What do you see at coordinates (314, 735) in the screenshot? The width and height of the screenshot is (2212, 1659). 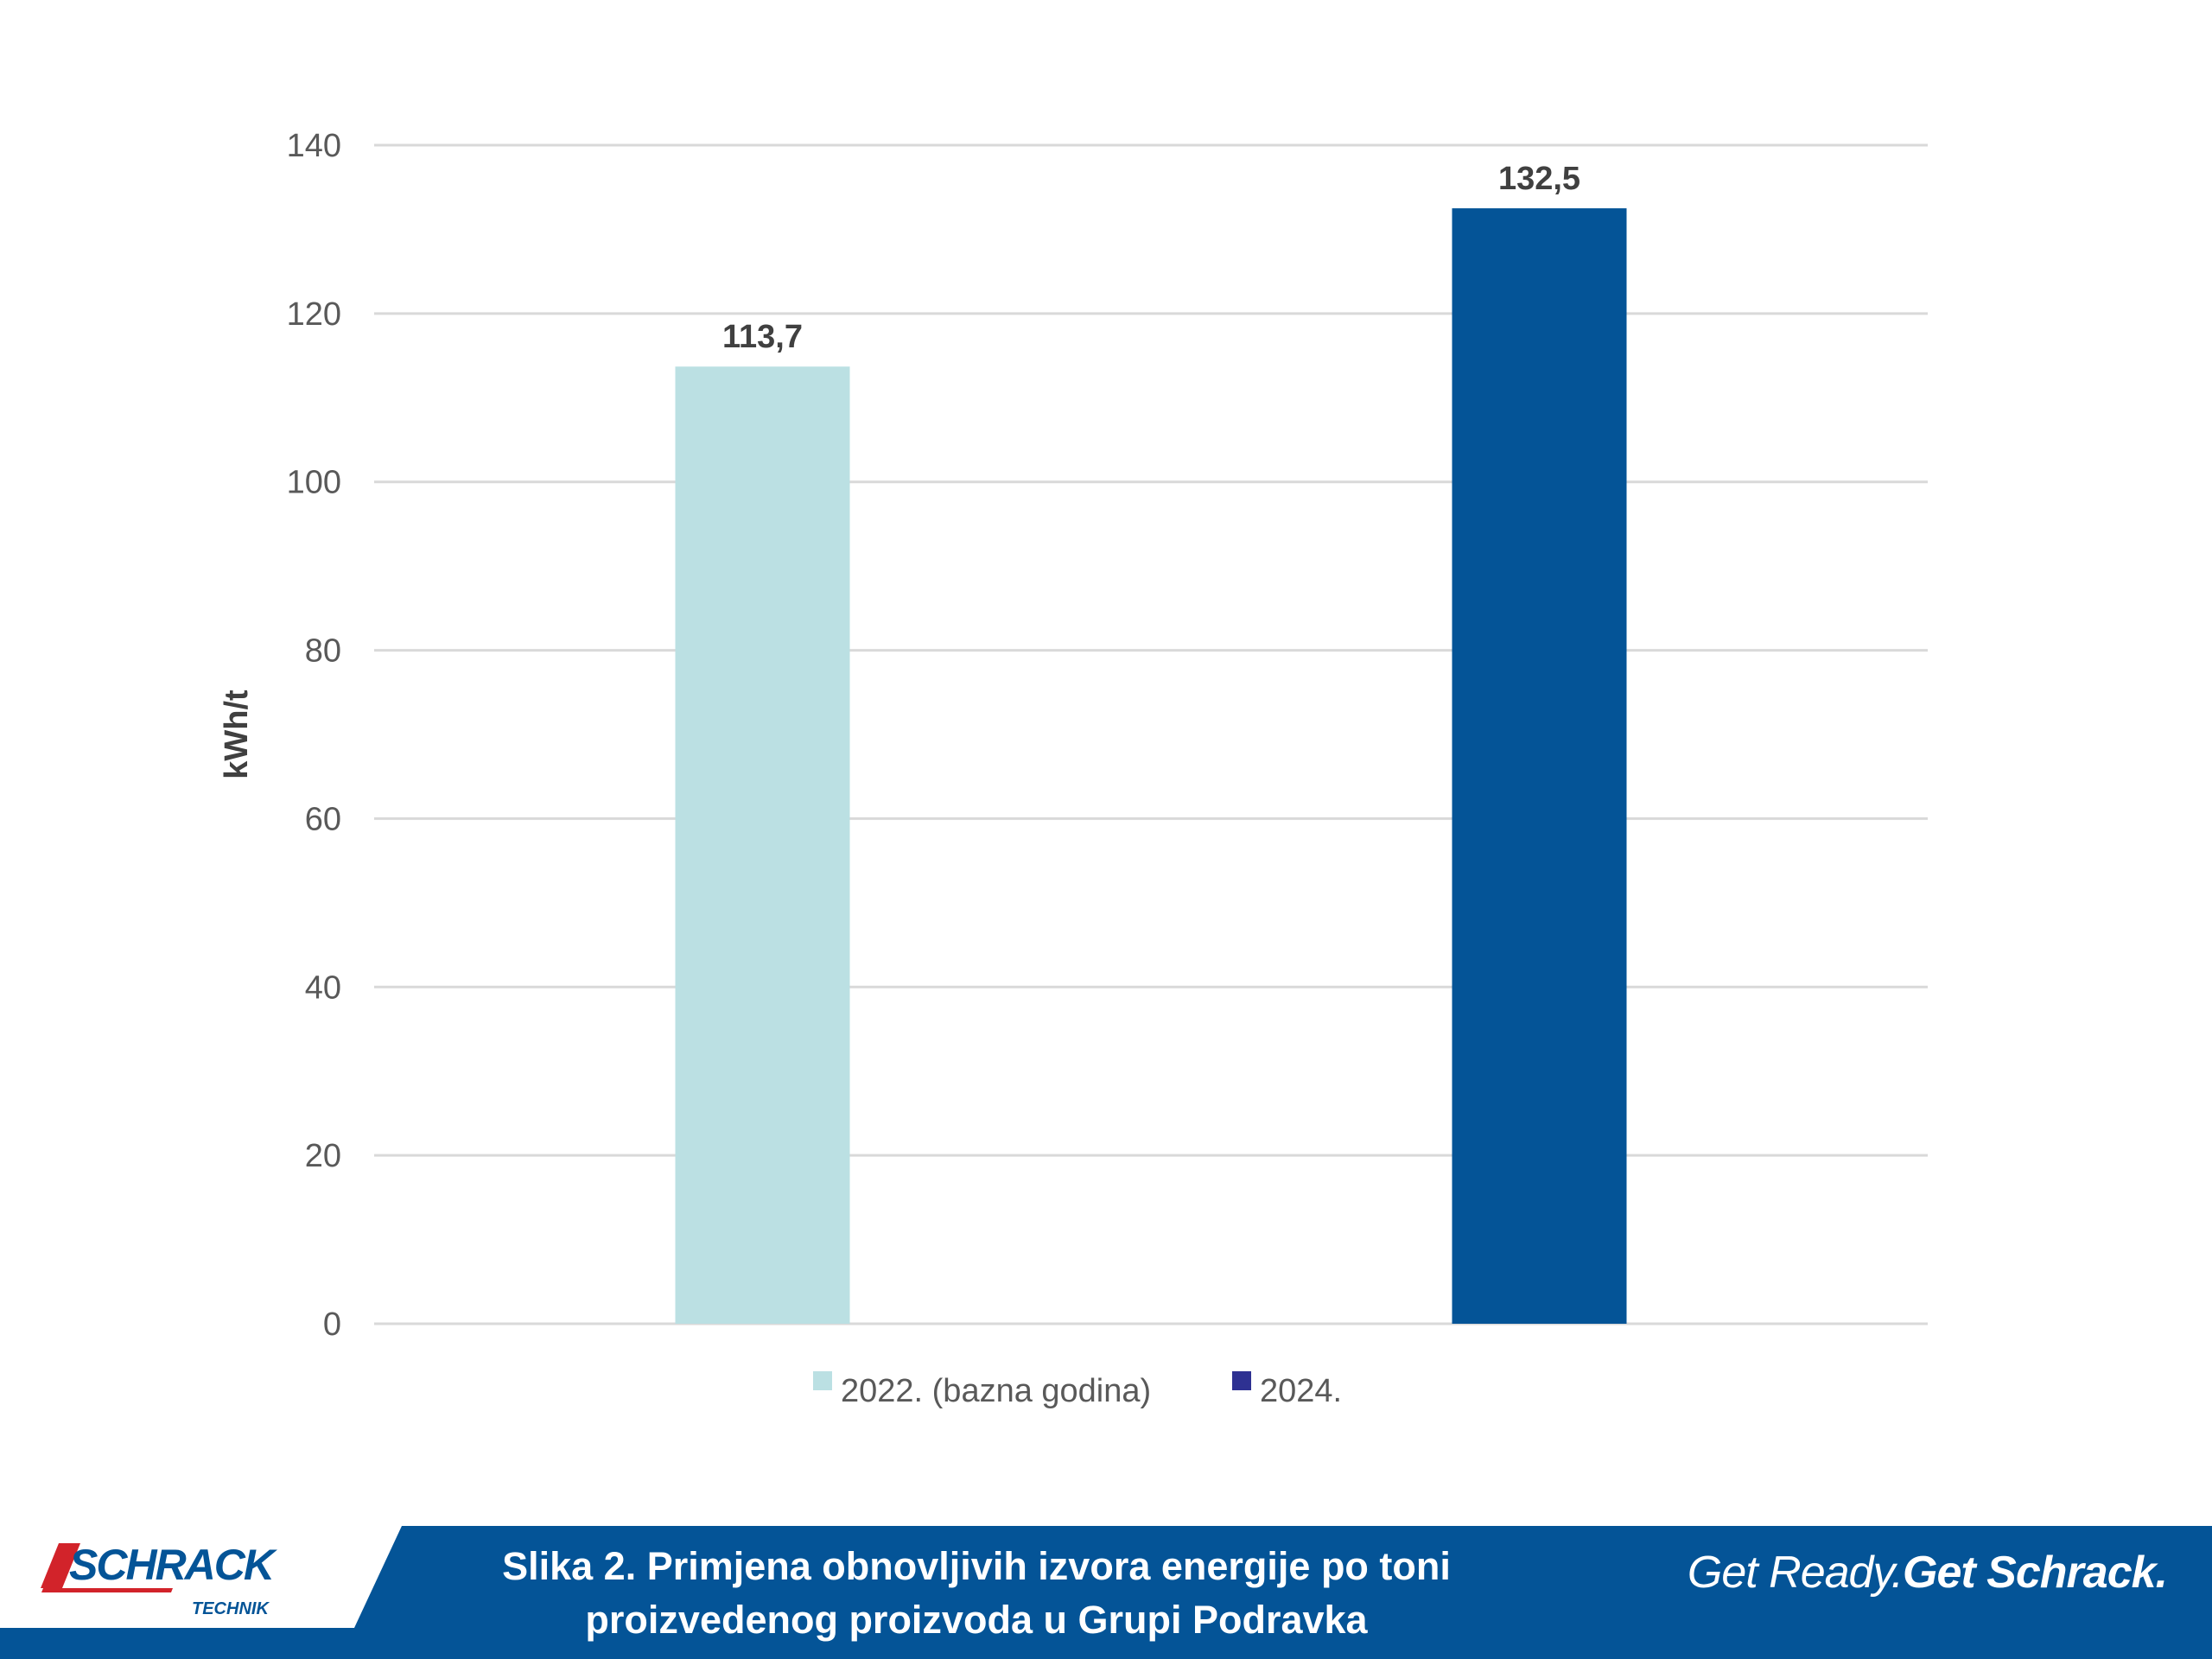 I see `y-axis-ticks: 0 20 40 60 80 100 120 140` at bounding box center [314, 735].